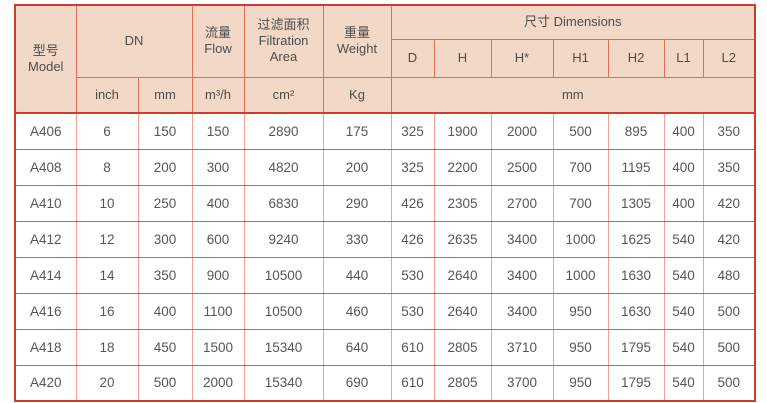 This screenshot has height=403, width=767. I want to click on table-cell: 1900, so click(462, 131).